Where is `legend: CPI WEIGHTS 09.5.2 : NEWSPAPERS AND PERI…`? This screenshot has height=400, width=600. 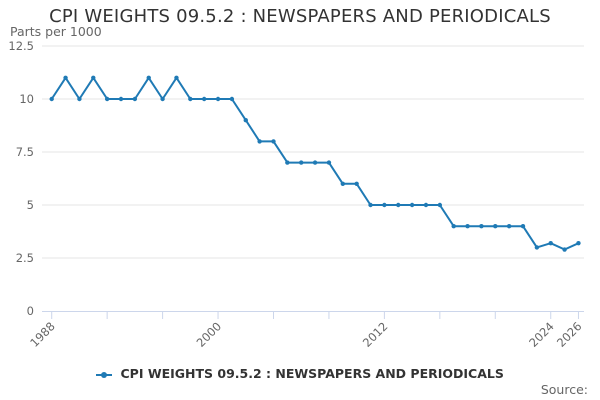
legend: CPI WEIGHTS 09.5.2 : NEWSPAPERS AND PERI… is located at coordinates (300, 373).